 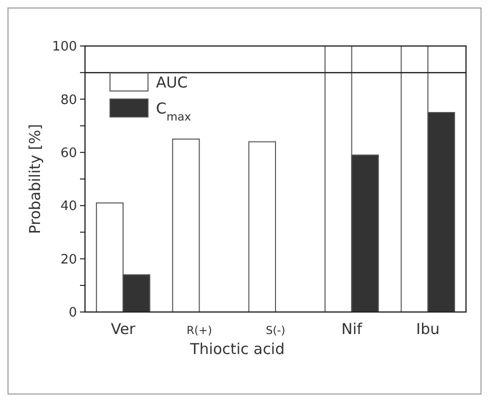 I want to click on y-tick-label: 60, so click(x=68, y=153).